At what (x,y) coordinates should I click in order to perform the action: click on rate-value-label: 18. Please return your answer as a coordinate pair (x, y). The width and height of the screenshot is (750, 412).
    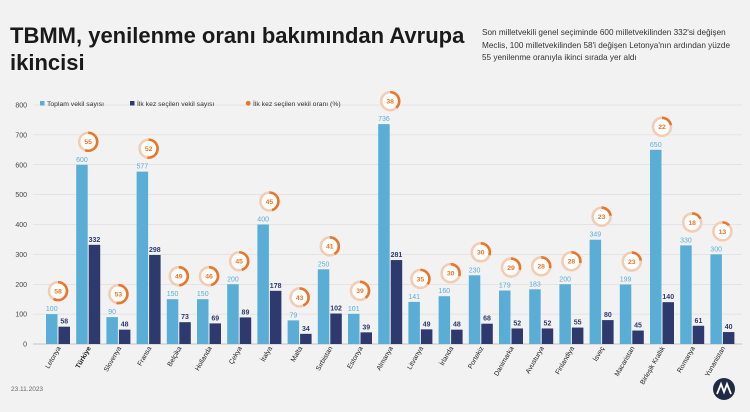
    Looking at the image, I should click on (692, 223).